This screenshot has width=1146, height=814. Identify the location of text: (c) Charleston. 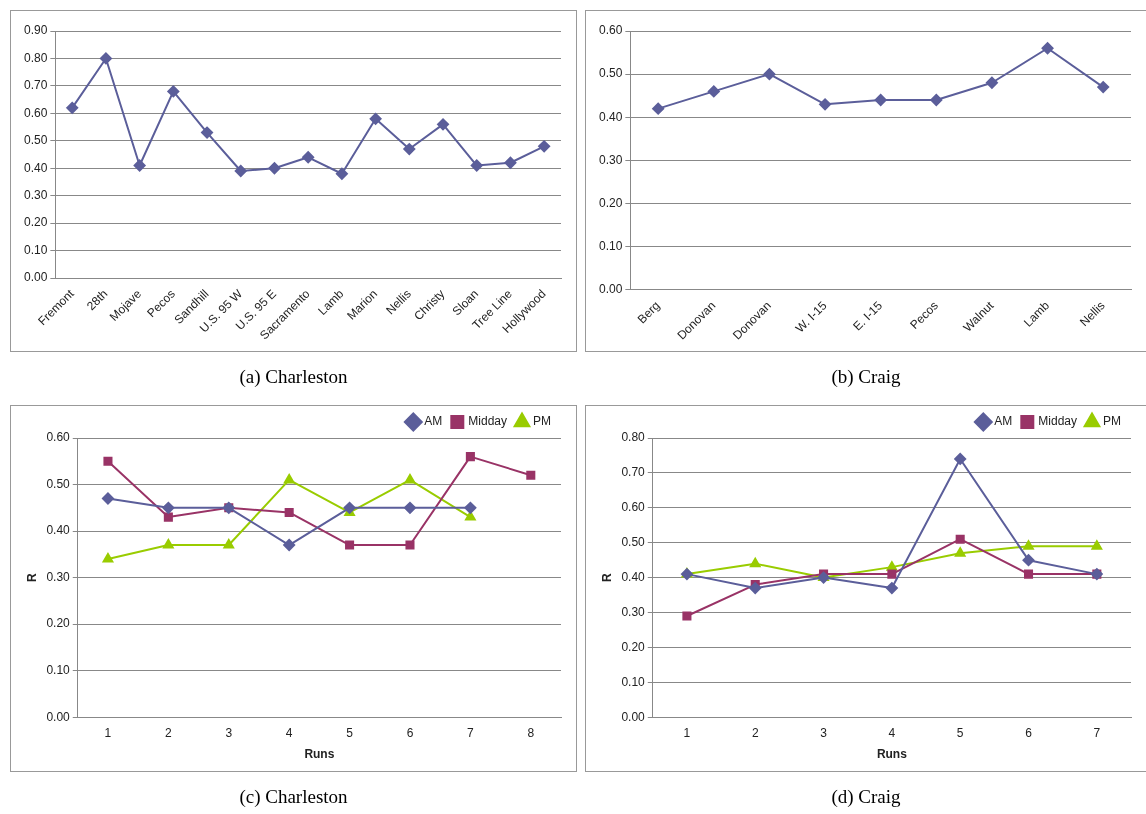
(293, 797).